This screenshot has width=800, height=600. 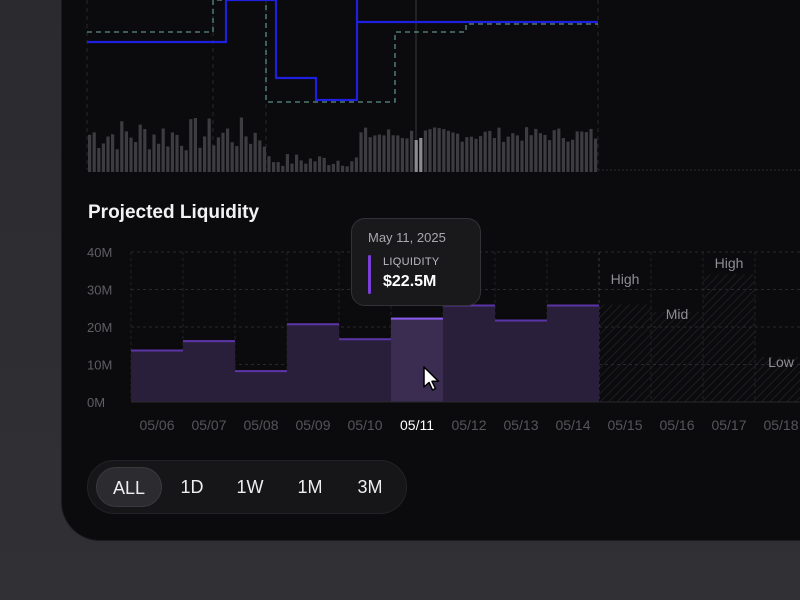 I want to click on x-tick-label: 05/08, so click(x=260, y=425).